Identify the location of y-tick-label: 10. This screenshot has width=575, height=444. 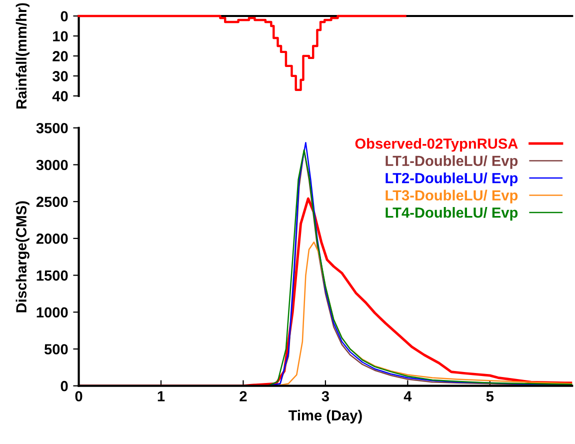
(60, 36).